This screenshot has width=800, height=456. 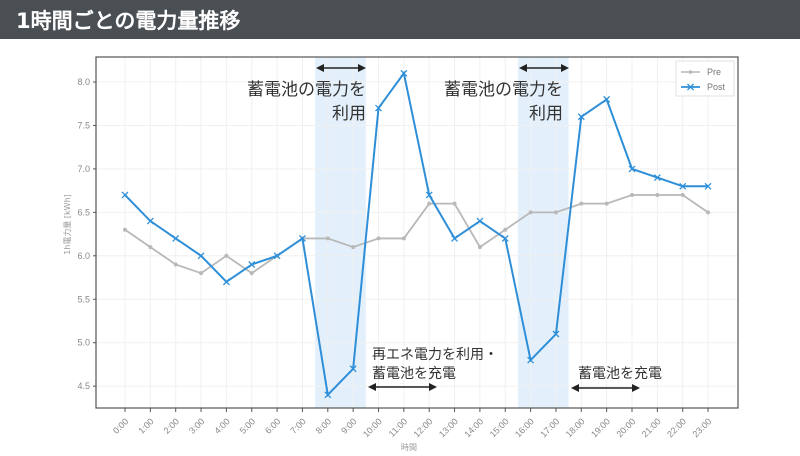 What do you see at coordinates (67, 224) in the screenshot?
I see `y-axis-title: 1h電力量 [kWh]` at bounding box center [67, 224].